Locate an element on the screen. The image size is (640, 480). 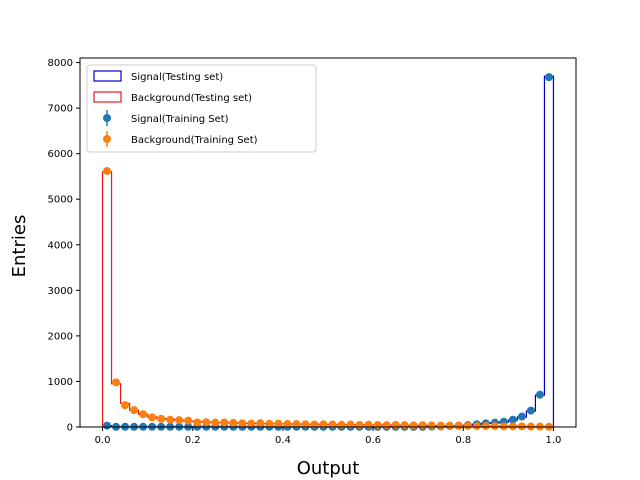
x-tick-label: 1.0 is located at coordinates (554, 440).